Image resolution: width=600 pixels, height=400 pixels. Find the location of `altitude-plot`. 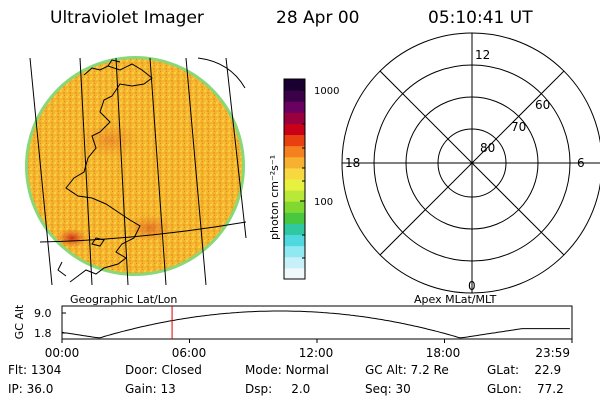

altitude-plot is located at coordinates (317, 324).